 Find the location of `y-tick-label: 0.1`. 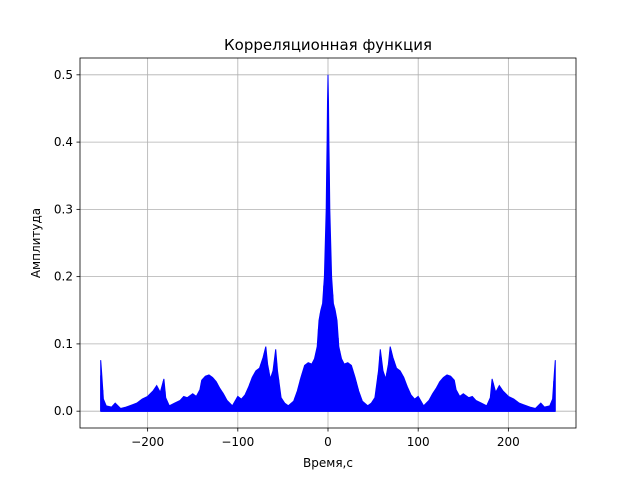

y-tick-label: 0.1 is located at coordinates (63, 344).